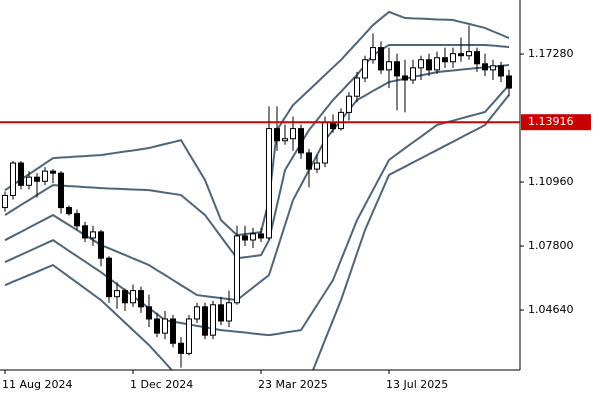  I want to click on y-tick-label: 1.07800, so click(551, 245).